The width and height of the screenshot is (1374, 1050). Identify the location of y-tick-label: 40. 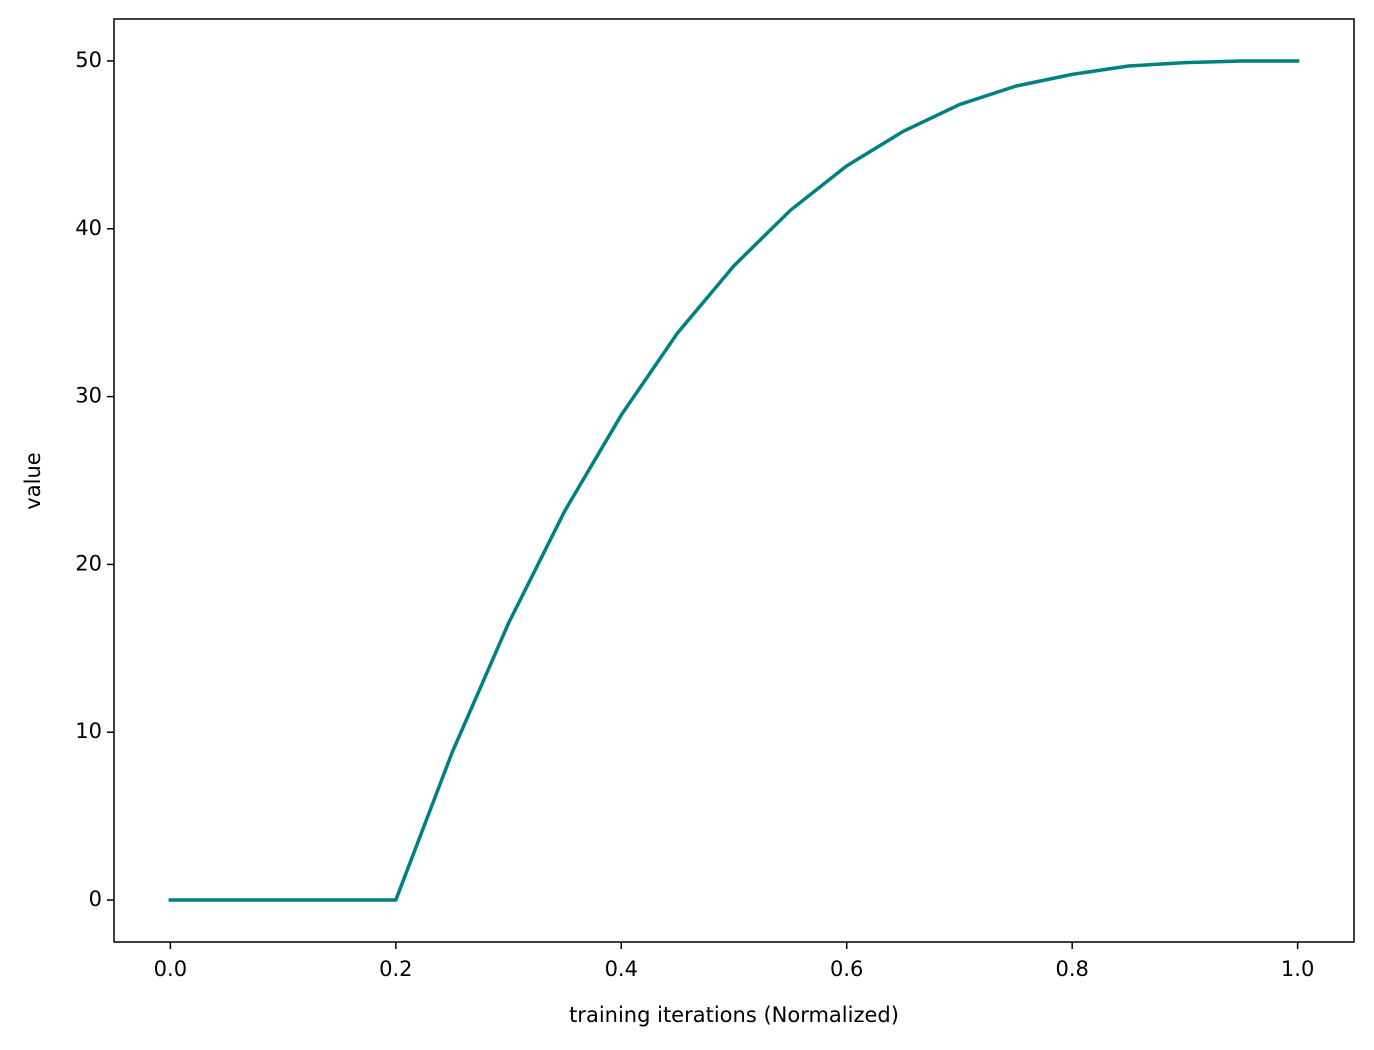
(88, 228).